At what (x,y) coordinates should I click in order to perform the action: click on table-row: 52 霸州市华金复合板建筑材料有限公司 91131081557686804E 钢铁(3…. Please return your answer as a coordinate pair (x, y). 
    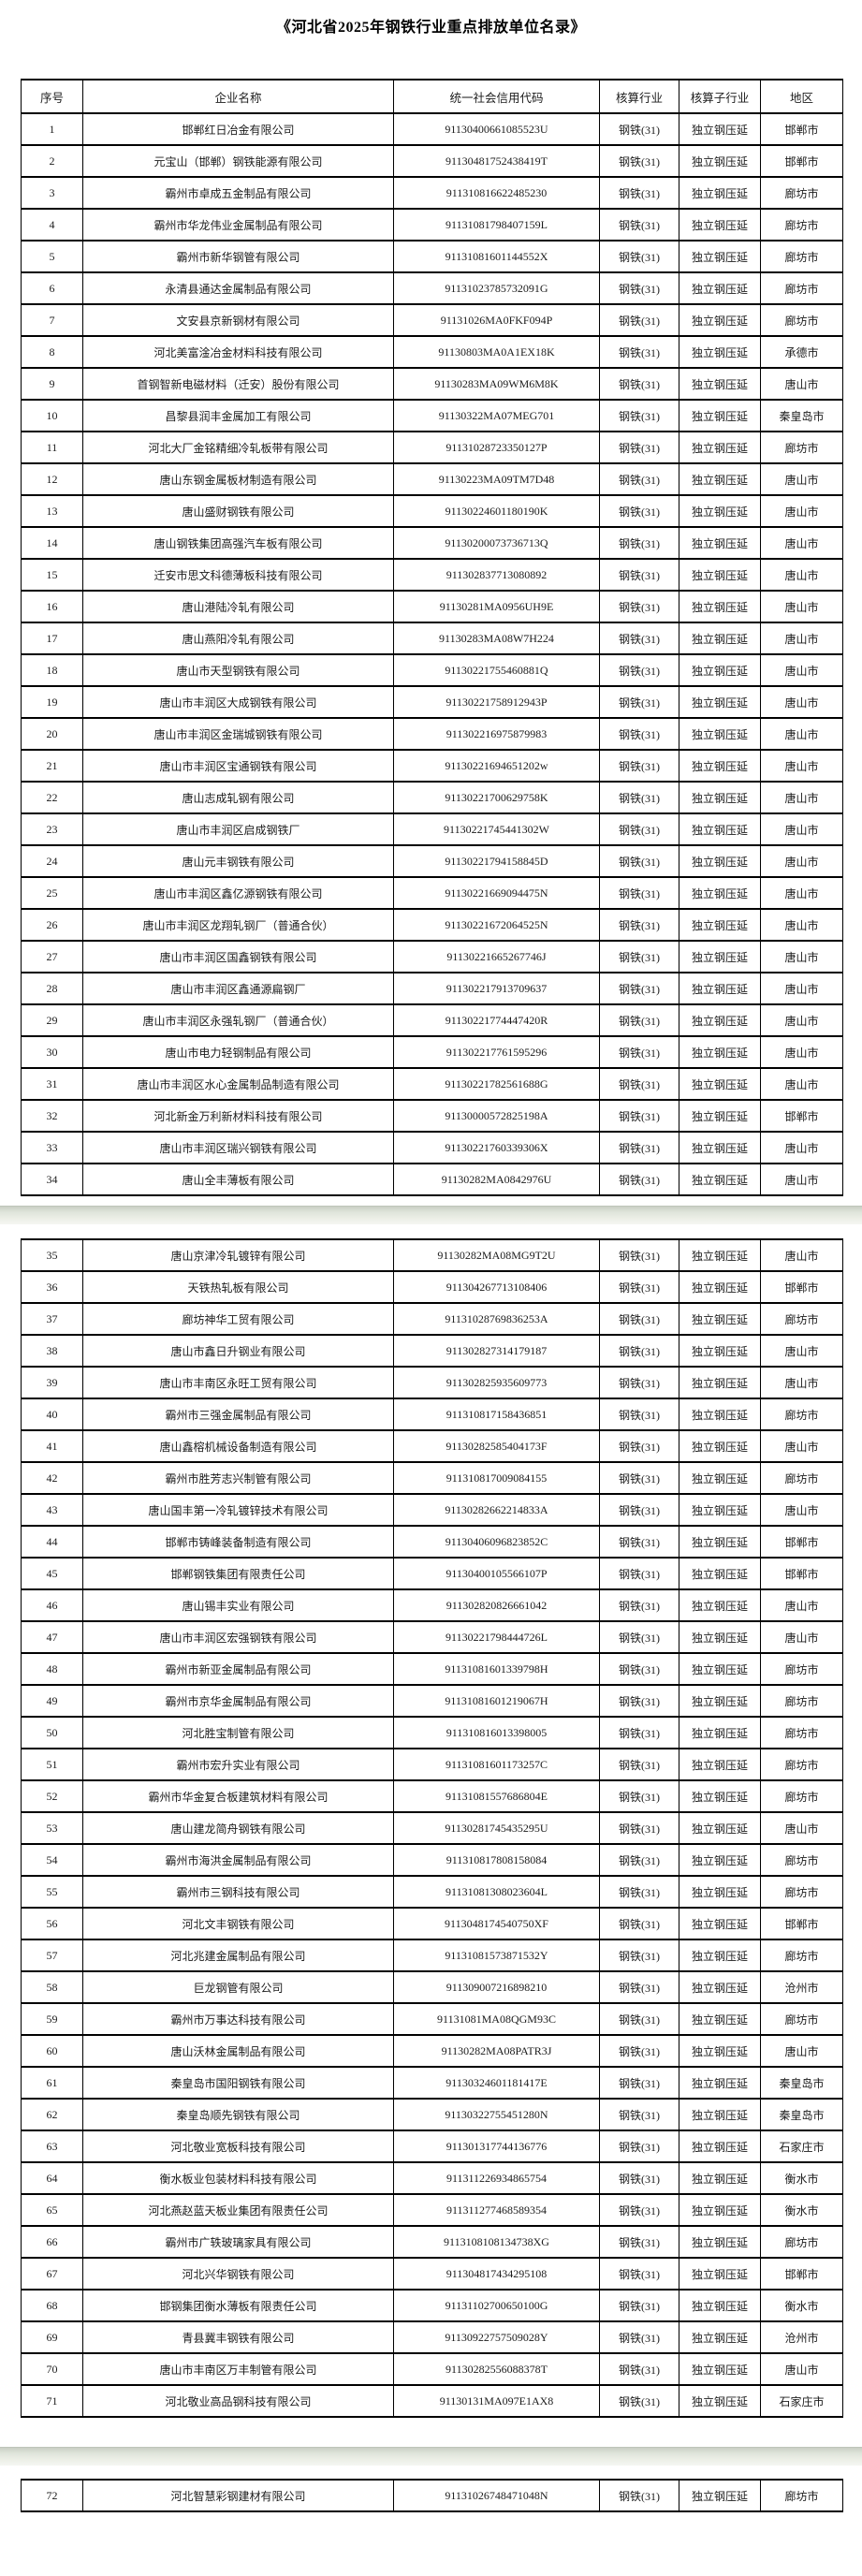
    Looking at the image, I should click on (432, 1796).